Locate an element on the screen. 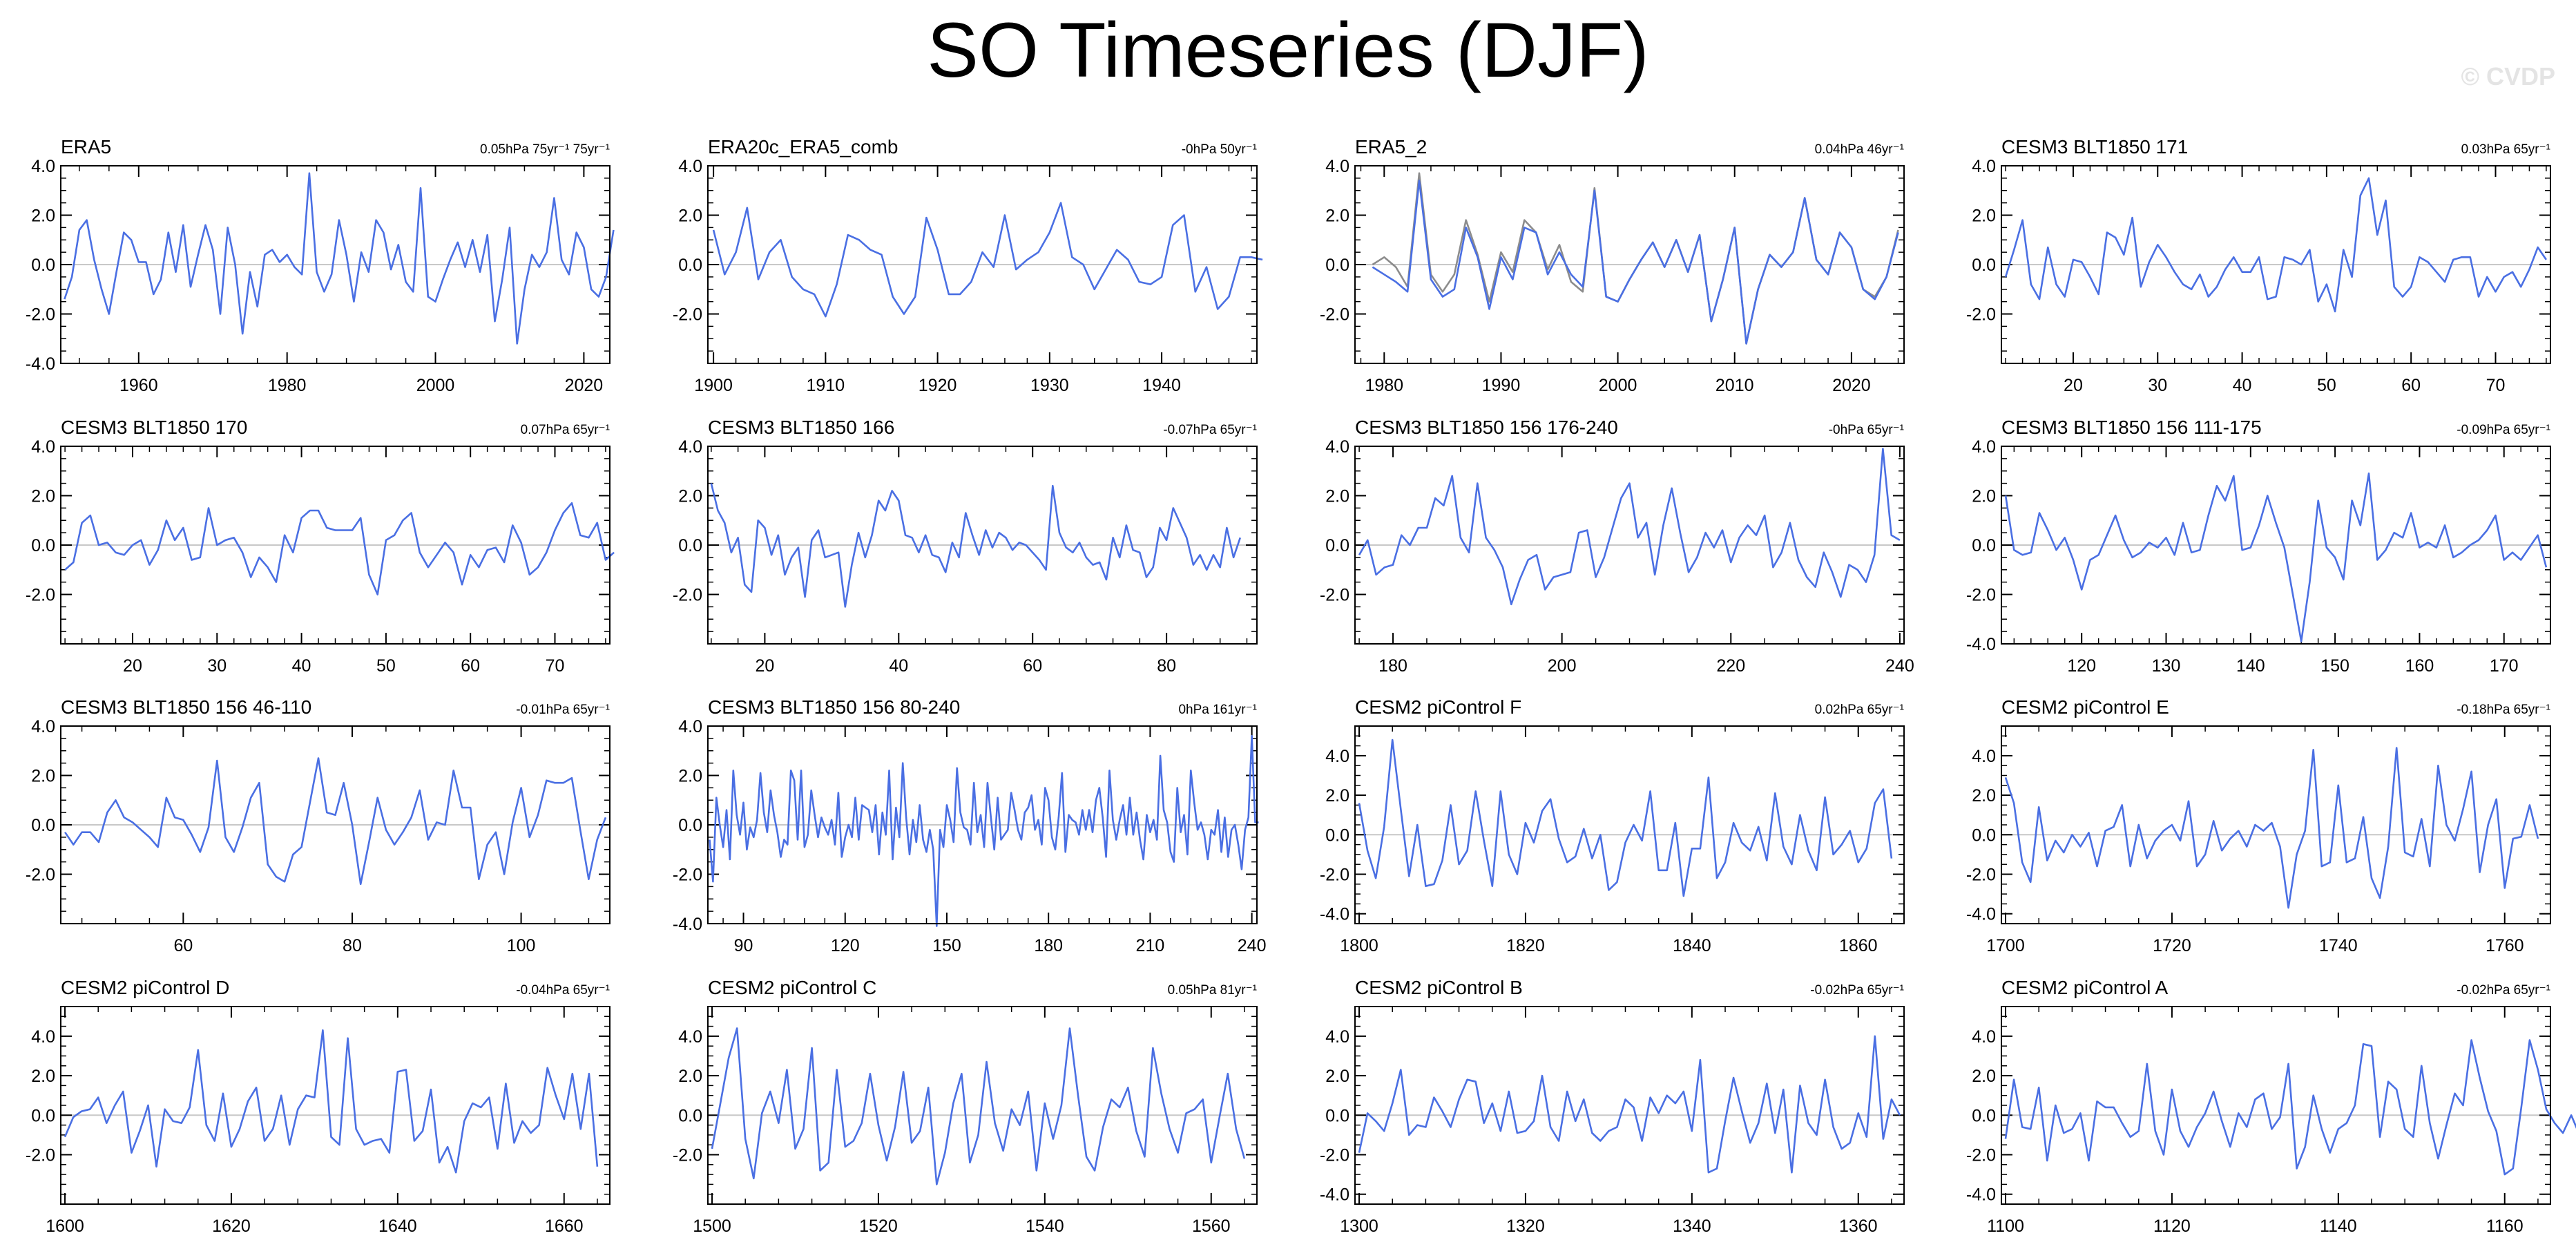  panel-title: CESM3 BLT1850 166 is located at coordinates (801, 427).